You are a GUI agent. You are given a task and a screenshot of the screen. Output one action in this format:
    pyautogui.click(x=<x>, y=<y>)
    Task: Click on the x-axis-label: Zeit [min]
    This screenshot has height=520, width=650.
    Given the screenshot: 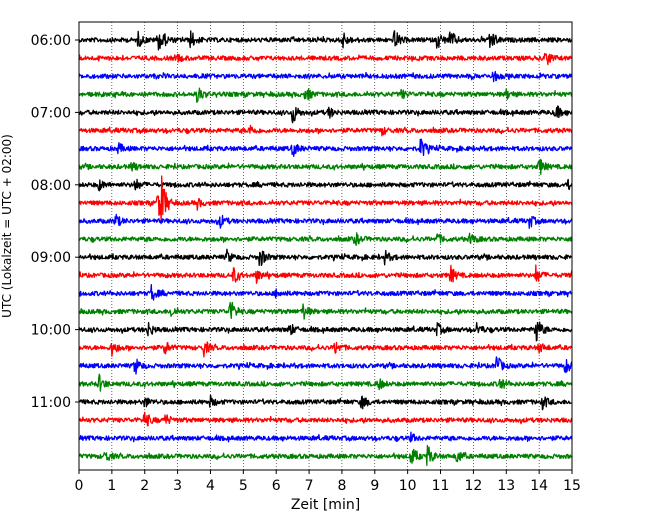 What is the action you would take?
    pyautogui.click(x=325, y=505)
    